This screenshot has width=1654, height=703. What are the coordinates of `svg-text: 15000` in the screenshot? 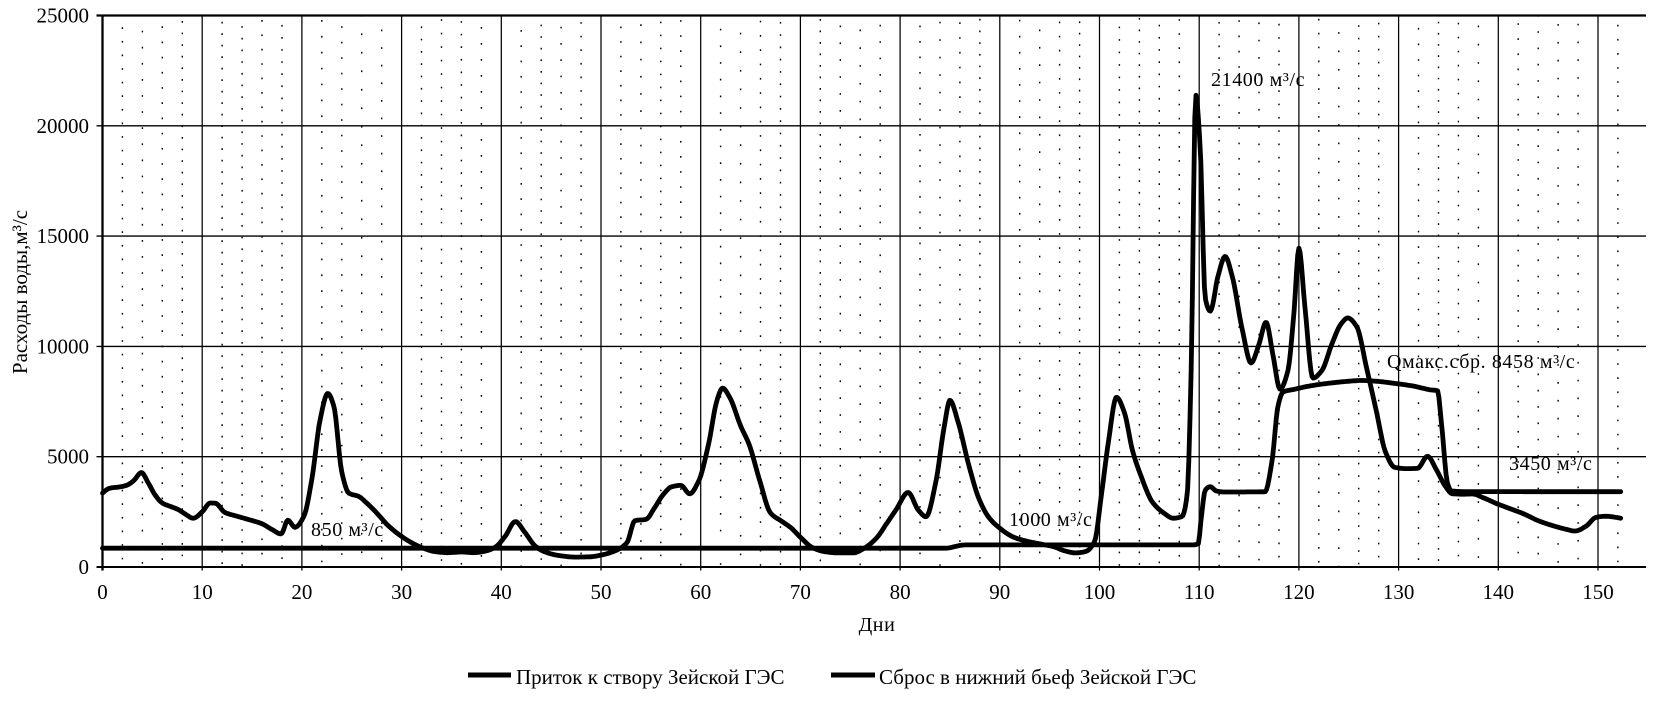 It's located at (63, 236).